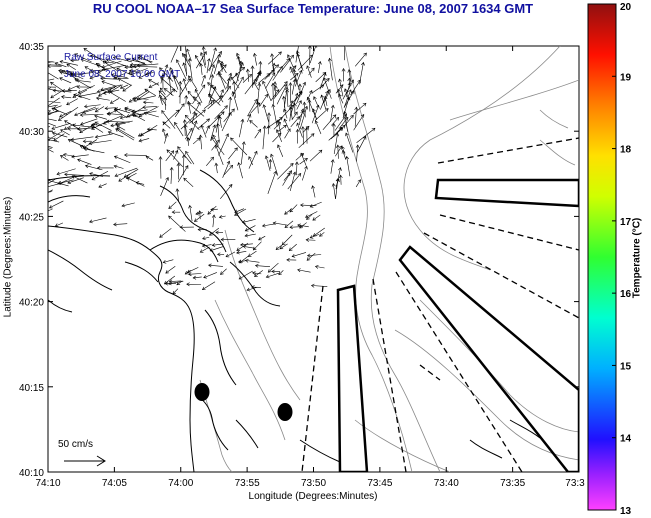  Describe the element at coordinates (626, 294) in the screenshot. I see `colorbar-tick-label: 16` at that location.